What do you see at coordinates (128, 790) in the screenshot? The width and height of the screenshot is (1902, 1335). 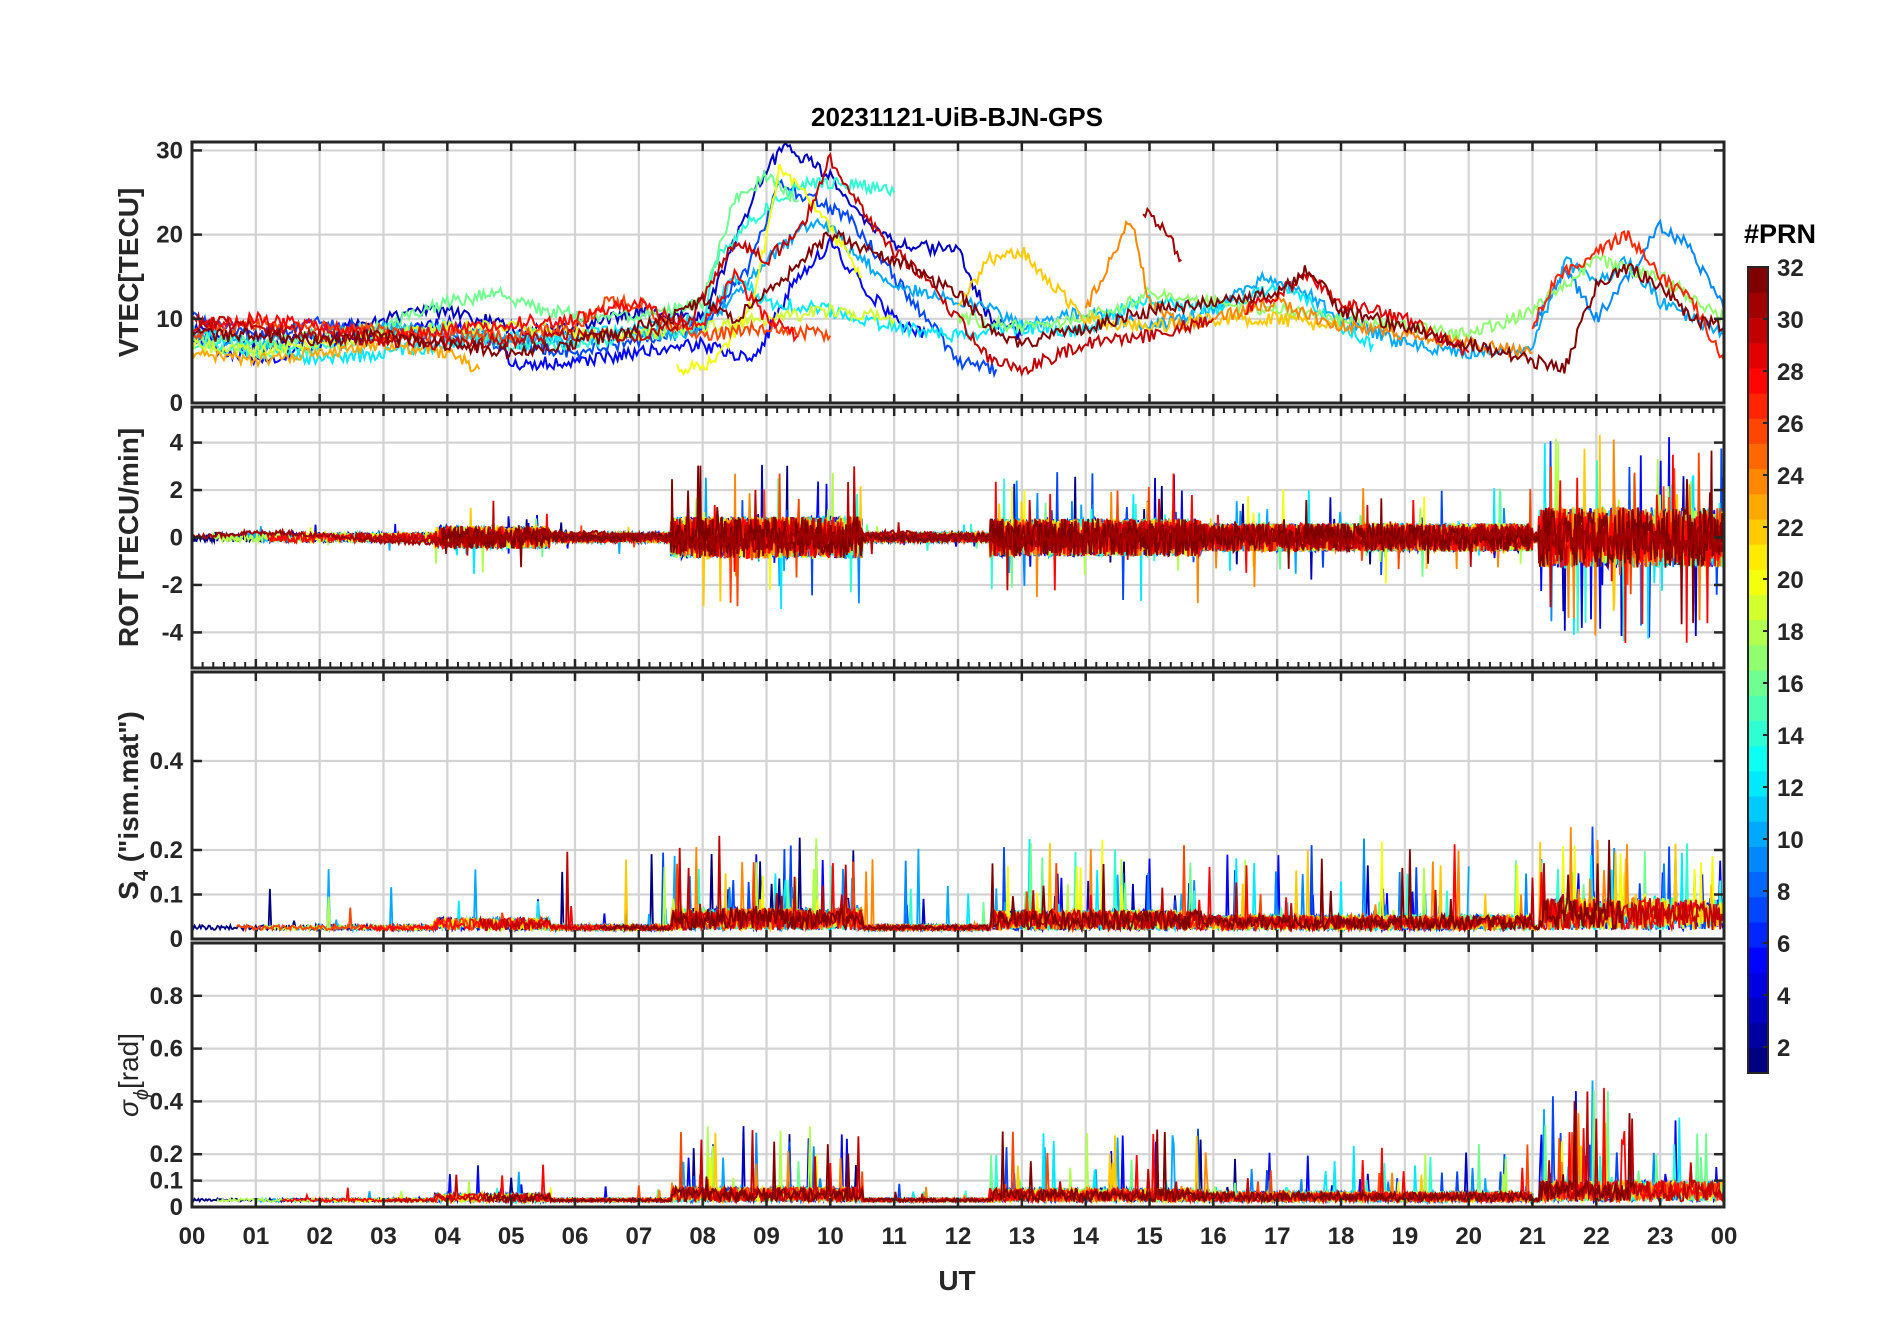 I see `y-axis-title-rest: ("ism.mat")` at bounding box center [128, 790].